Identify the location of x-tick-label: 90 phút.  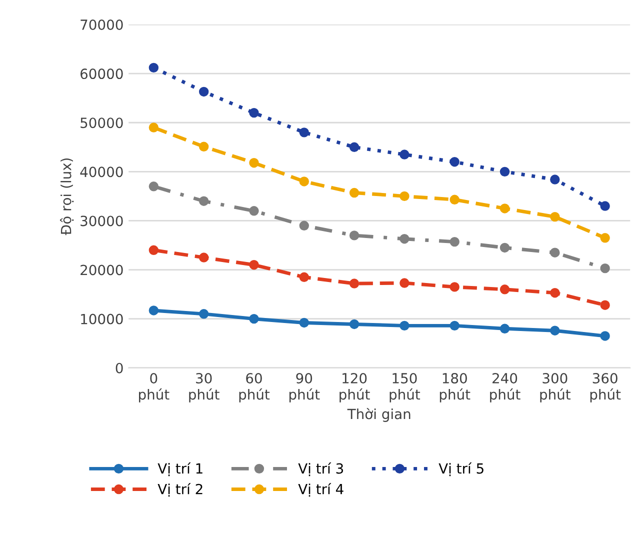
(304, 387).